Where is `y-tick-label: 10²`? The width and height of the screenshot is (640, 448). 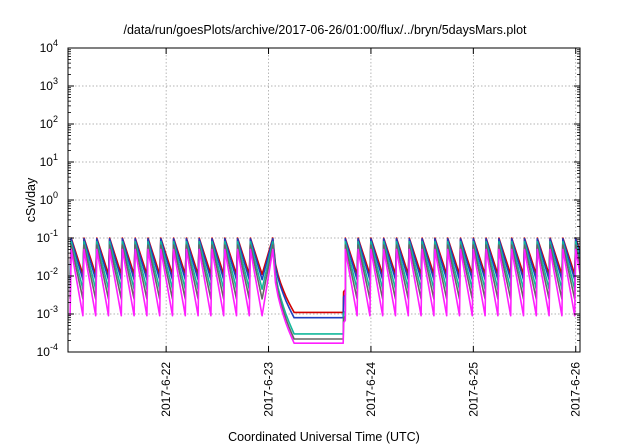 y-tick-label: 10² is located at coordinates (49, 122).